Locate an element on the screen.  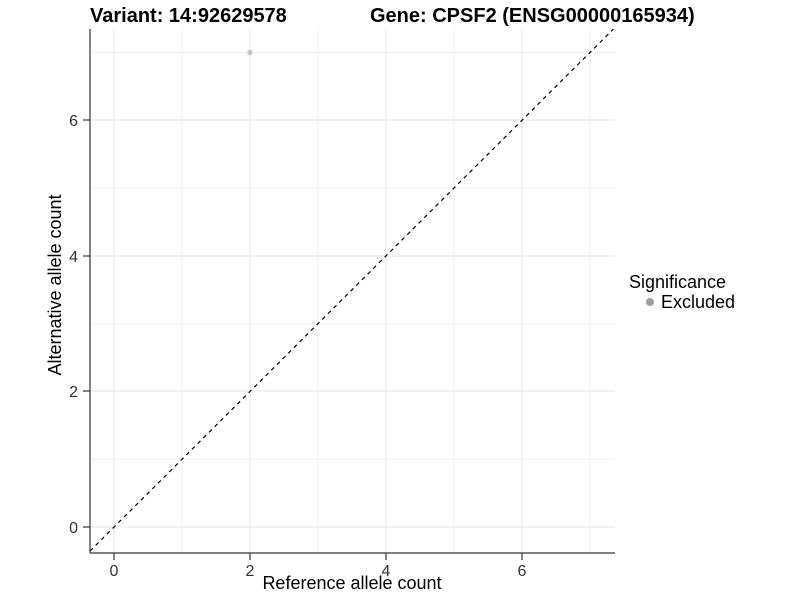
x-tick-label: 0 is located at coordinates (114, 571).